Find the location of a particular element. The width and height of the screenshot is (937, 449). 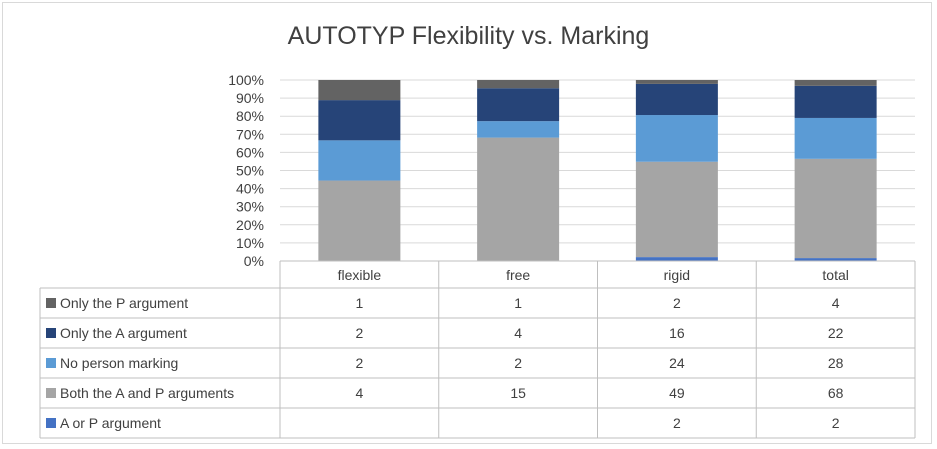

y-tick-label: 10% is located at coordinates (250, 243).